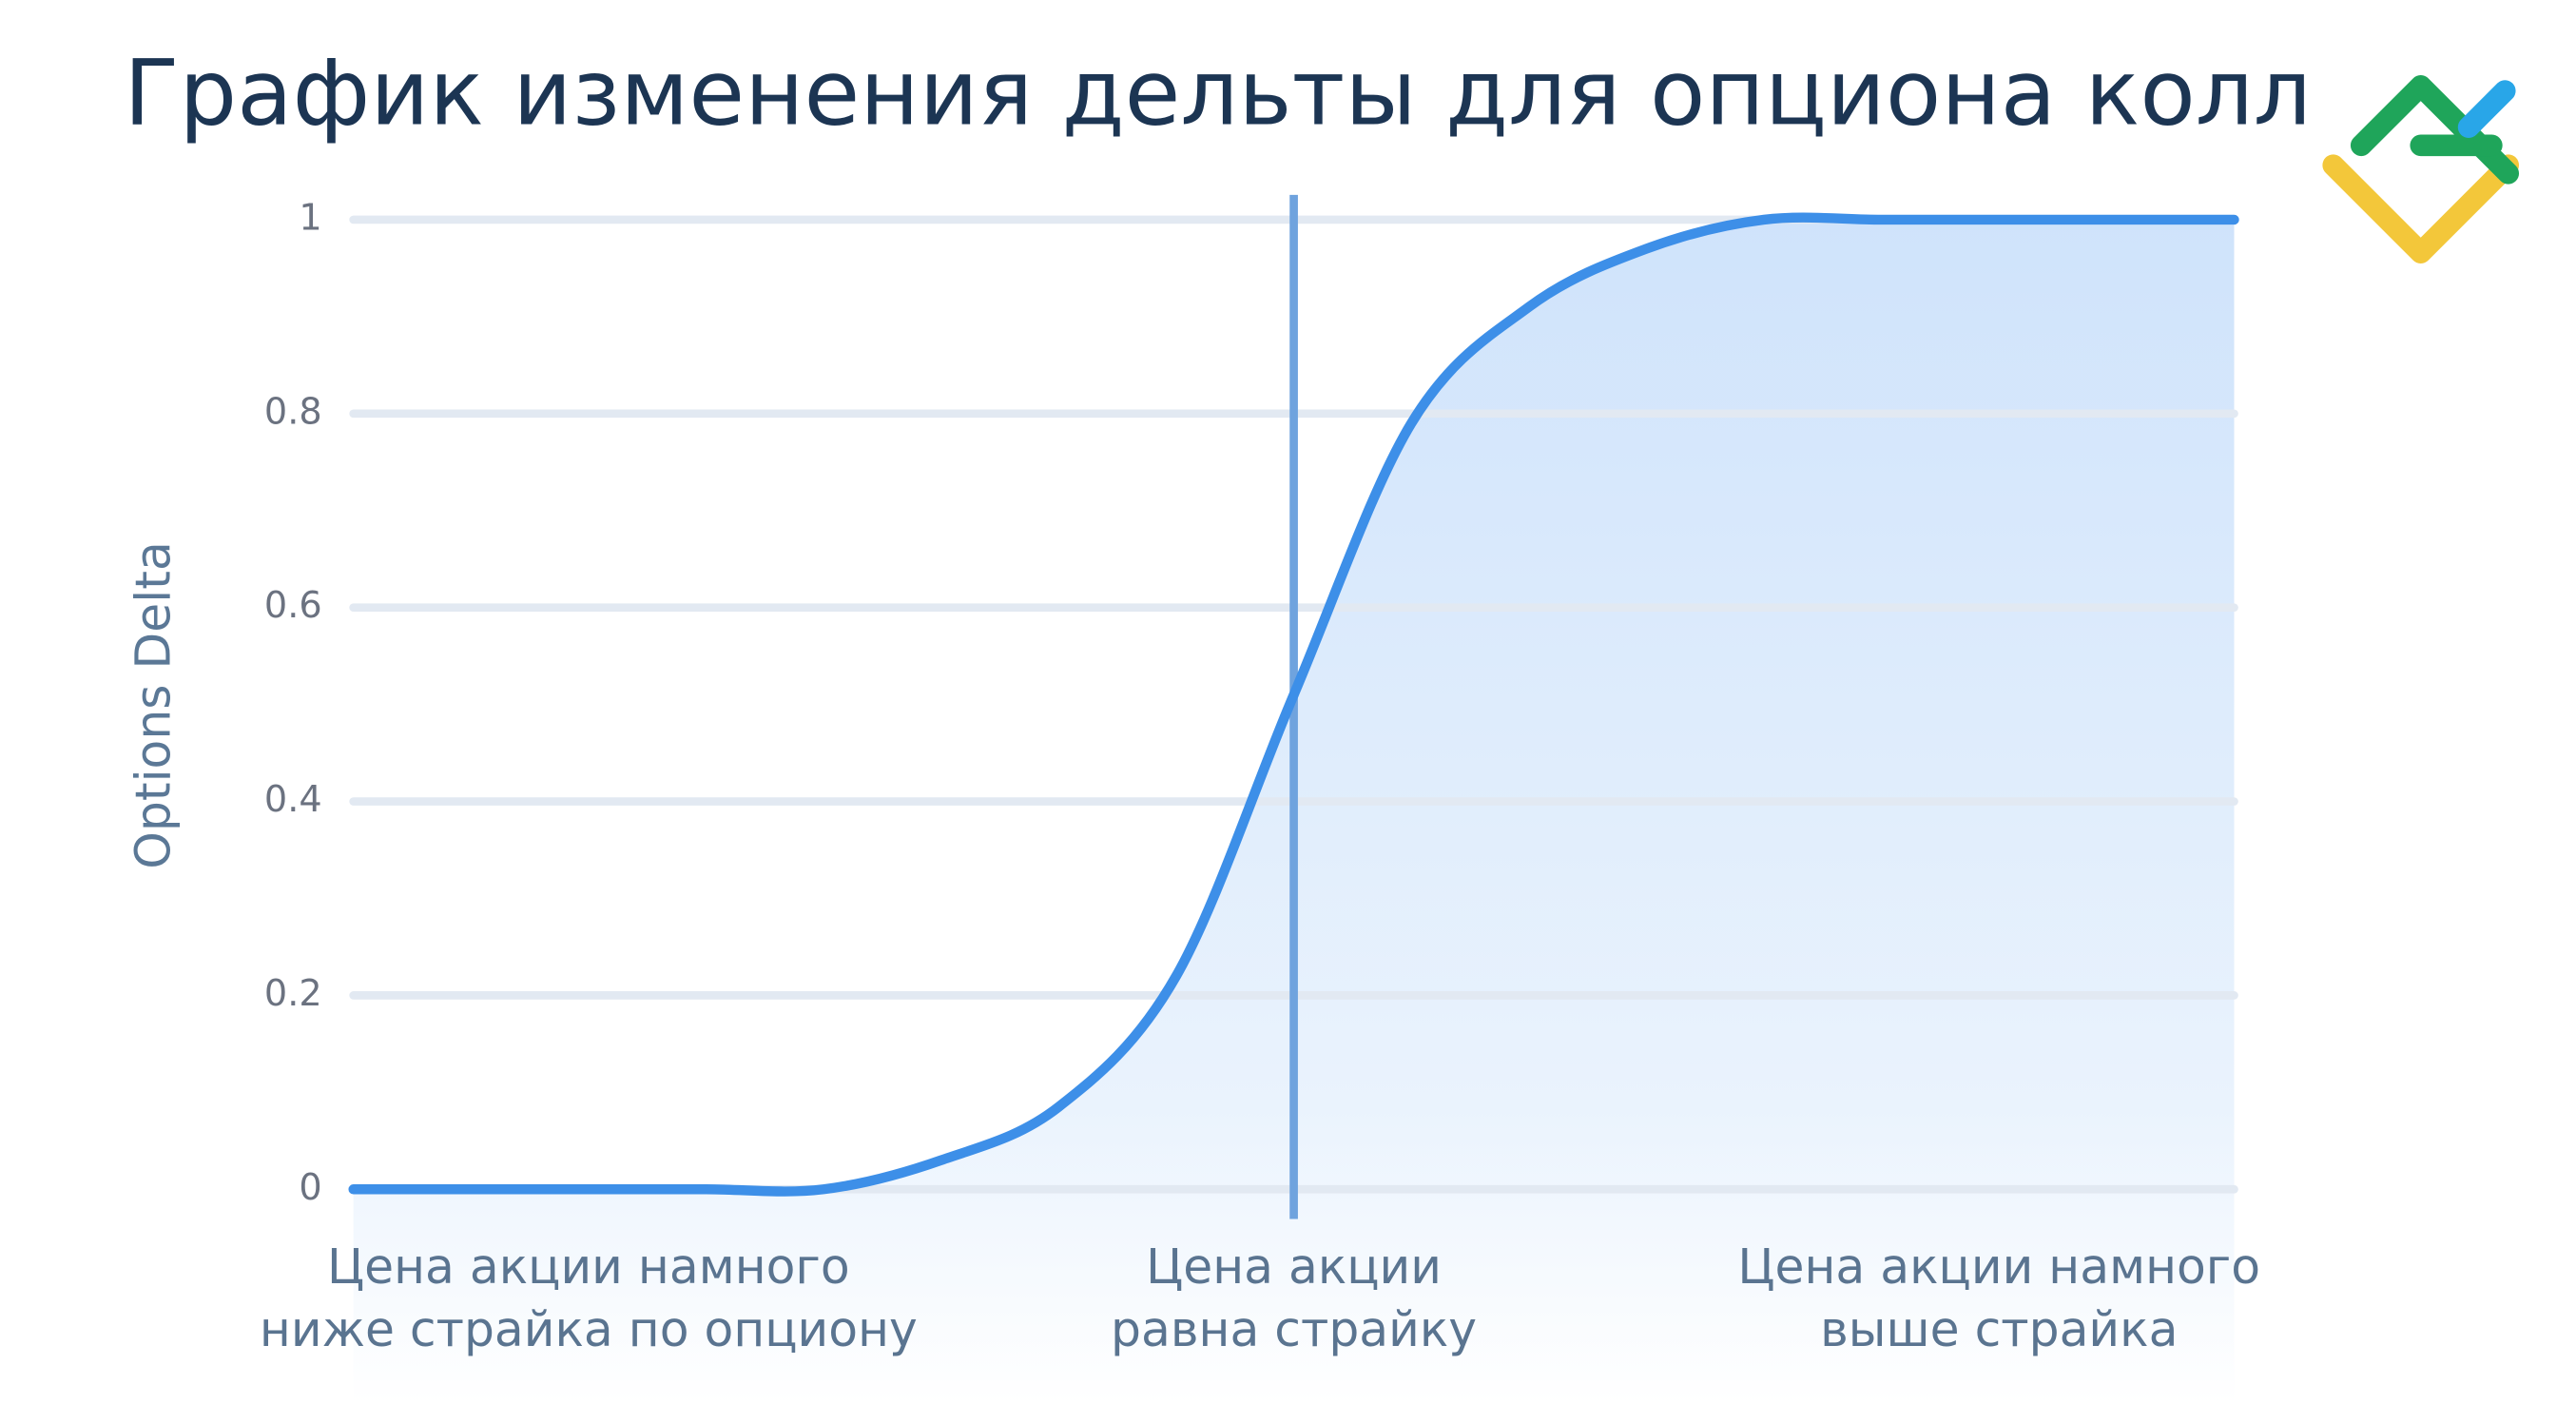 The width and height of the screenshot is (2576, 1404). What do you see at coordinates (293, 994) in the screenshot?
I see `y-tick-label: 0.2` at bounding box center [293, 994].